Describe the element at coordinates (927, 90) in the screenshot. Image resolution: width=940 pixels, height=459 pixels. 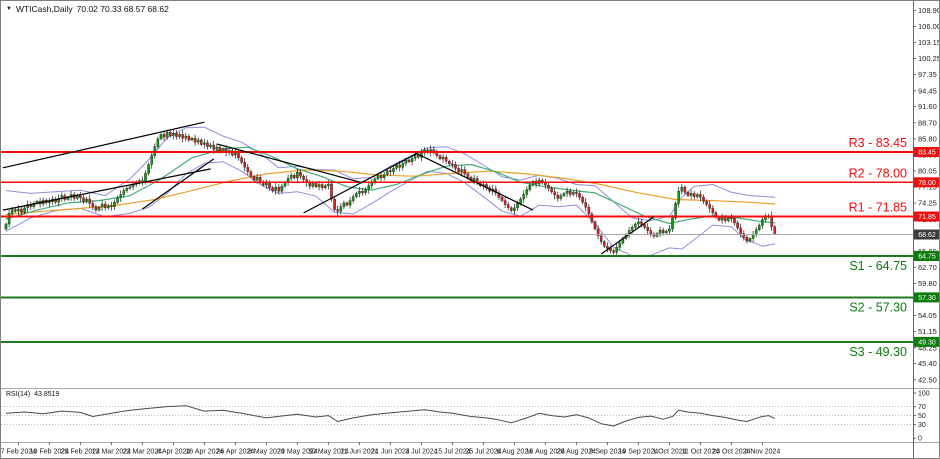
I see `svg-text: 94.45` at that location.